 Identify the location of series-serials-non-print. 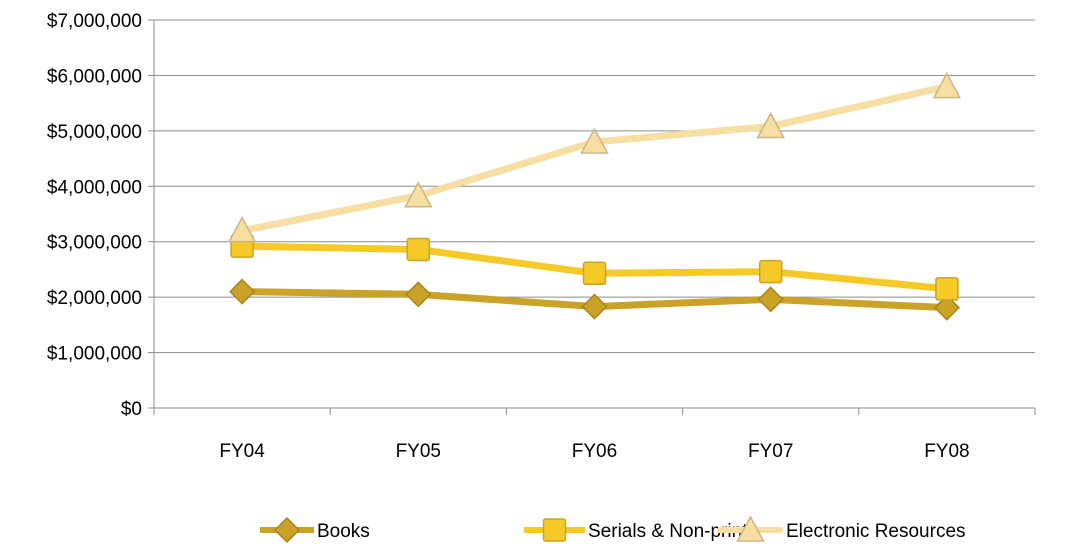
(594, 267).